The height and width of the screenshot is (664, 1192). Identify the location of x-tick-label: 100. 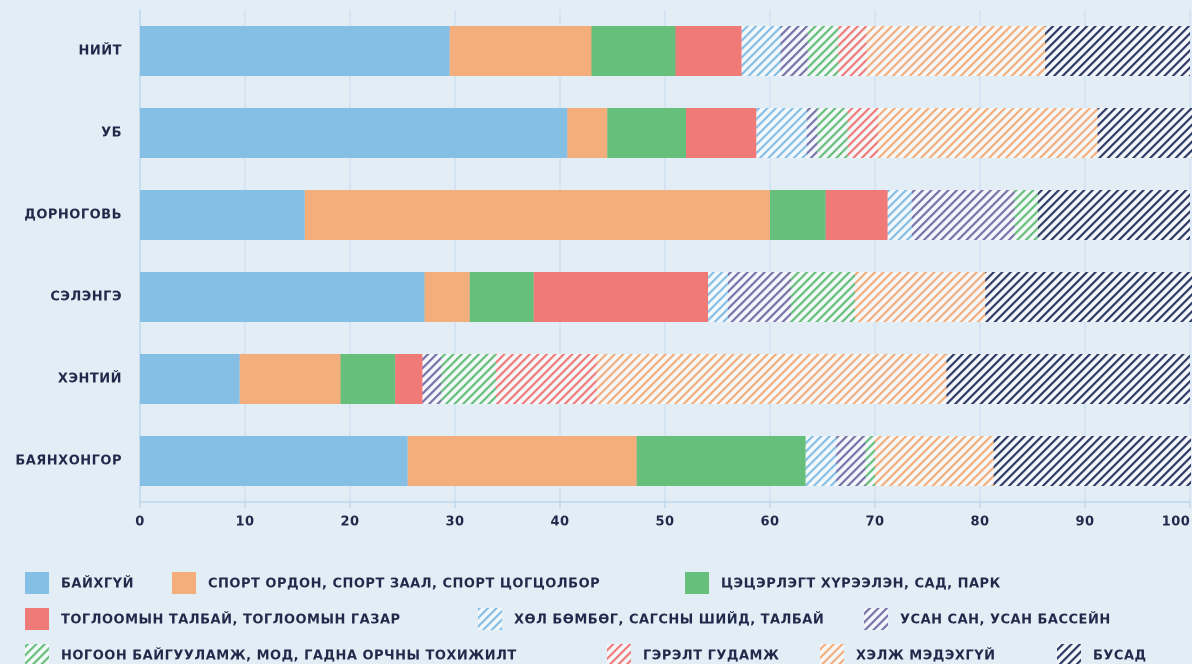
(1176, 522).